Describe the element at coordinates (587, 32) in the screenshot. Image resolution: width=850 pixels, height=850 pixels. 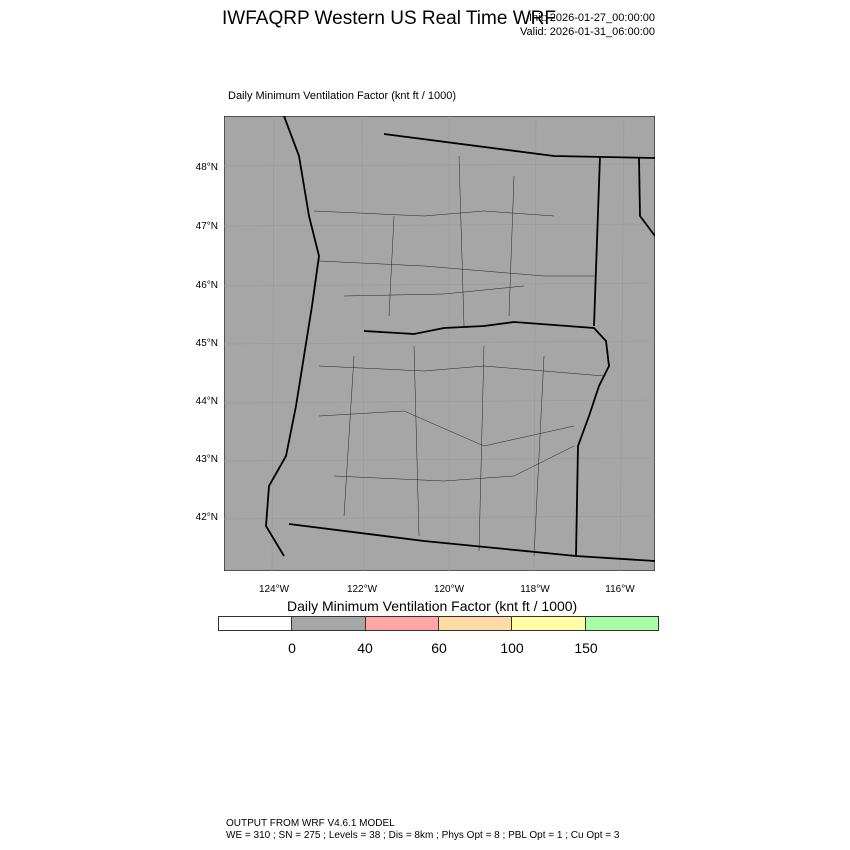
I see `valid-time: Valid: 2026-01-31_06:00:00` at that location.